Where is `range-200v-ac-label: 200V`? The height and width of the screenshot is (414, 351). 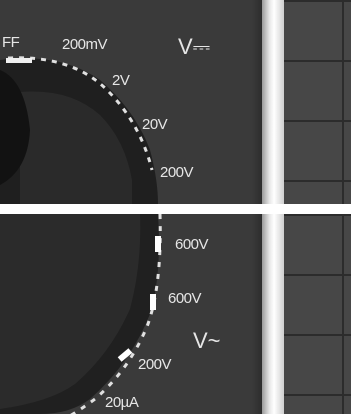 range-200v-ac-label: 200V is located at coordinates (155, 364).